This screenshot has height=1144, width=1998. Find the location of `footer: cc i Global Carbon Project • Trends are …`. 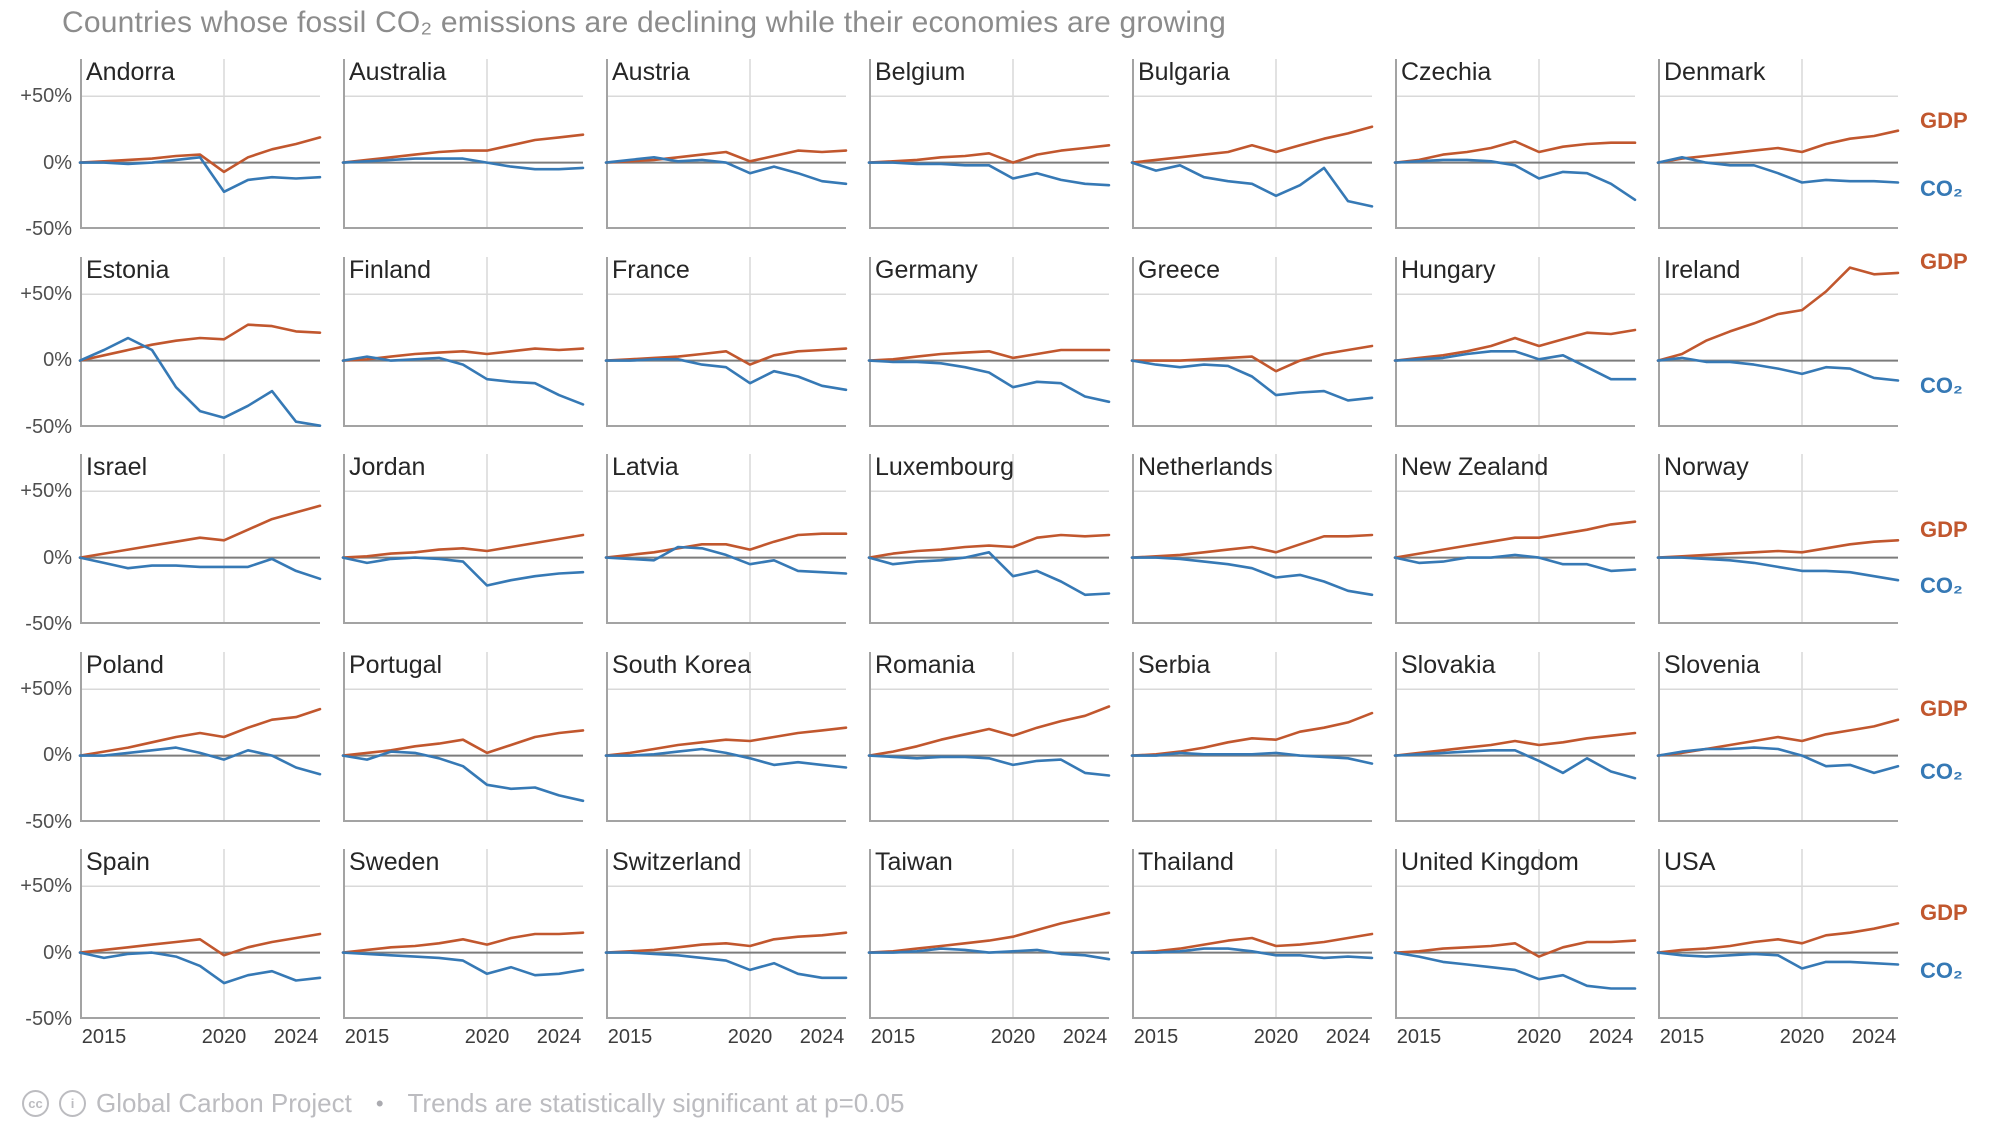

footer: cc i Global Carbon Project • Trends are … is located at coordinates (463, 1103).